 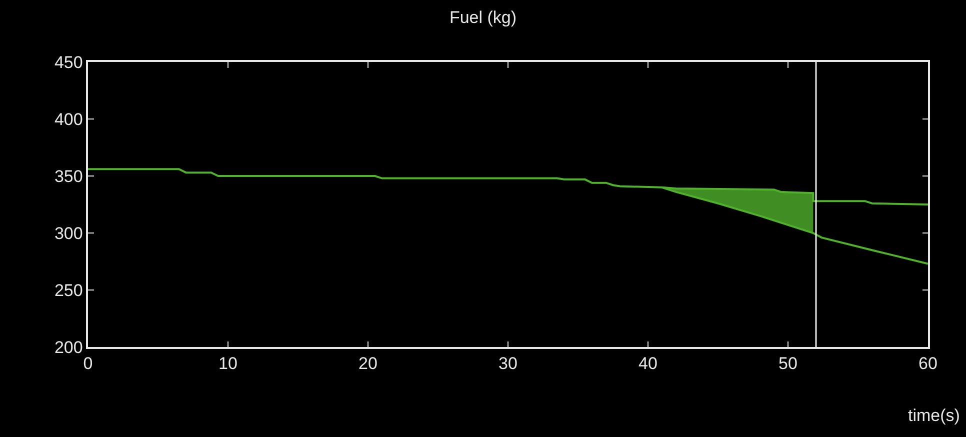 What do you see at coordinates (648, 364) in the screenshot?
I see `x-tick-label: 40` at bounding box center [648, 364].